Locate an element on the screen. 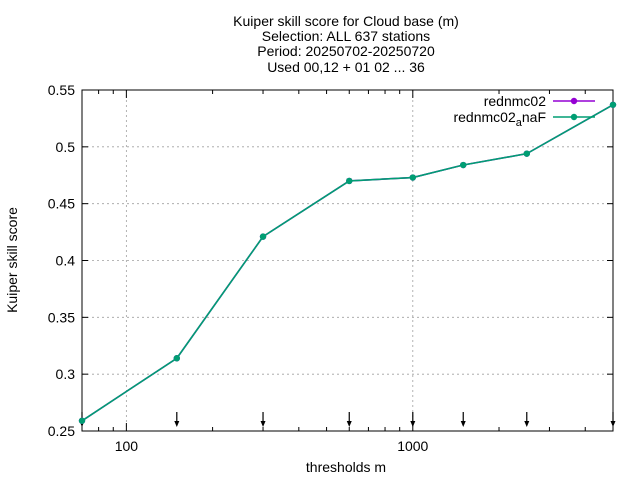  legend-entry-2: rednmc02anaF is located at coordinates (524, 119).